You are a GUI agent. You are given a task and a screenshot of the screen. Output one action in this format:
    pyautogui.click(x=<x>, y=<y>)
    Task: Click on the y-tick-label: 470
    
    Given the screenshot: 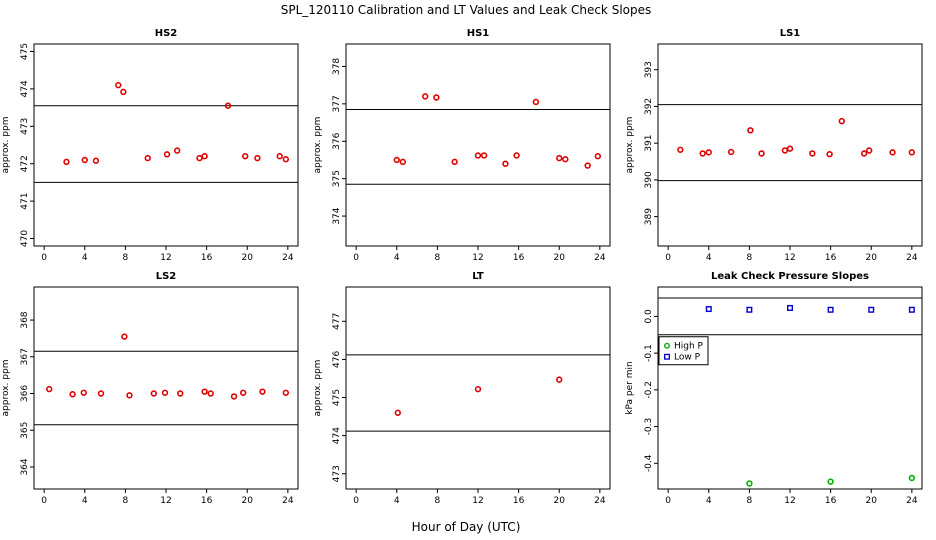 What is the action you would take?
    pyautogui.click(x=25, y=238)
    